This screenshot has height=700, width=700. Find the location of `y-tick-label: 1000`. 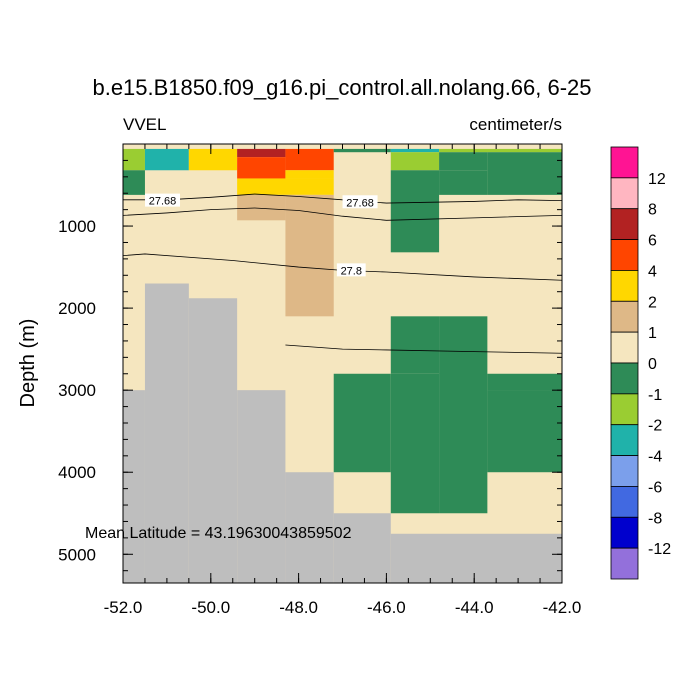

y-tick-label: 1000 is located at coordinates (77, 226).